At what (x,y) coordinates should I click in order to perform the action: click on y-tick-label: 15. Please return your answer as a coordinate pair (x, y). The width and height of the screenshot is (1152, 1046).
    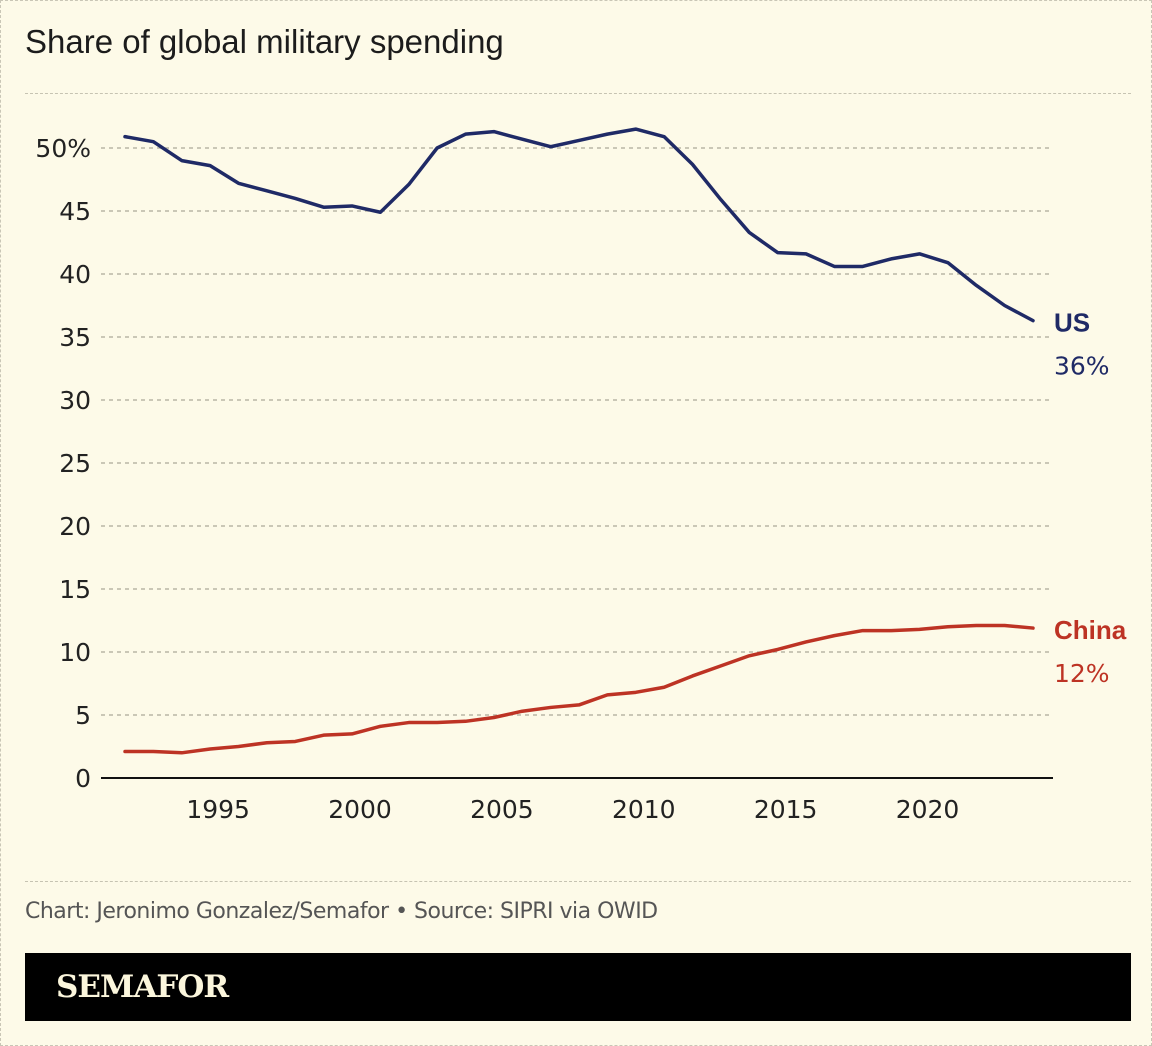
    Looking at the image, I should click on (75, 589).